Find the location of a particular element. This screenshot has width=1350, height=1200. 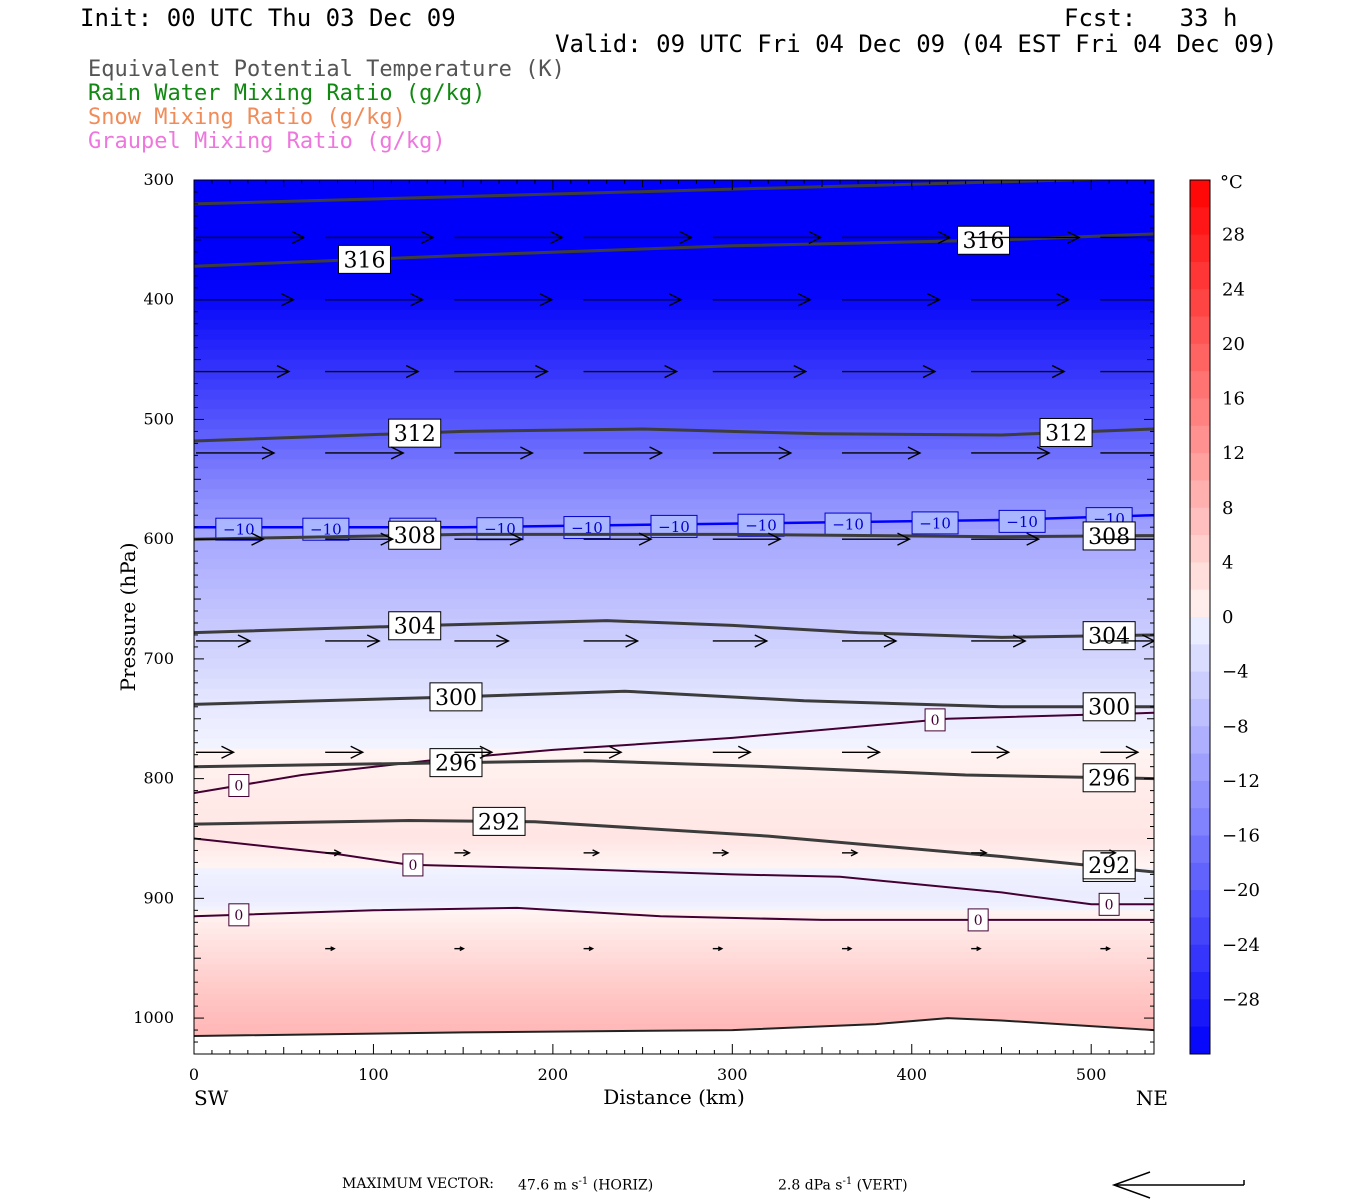

x-axis-label: Distance (km) is located at coordinates (674, 1097).